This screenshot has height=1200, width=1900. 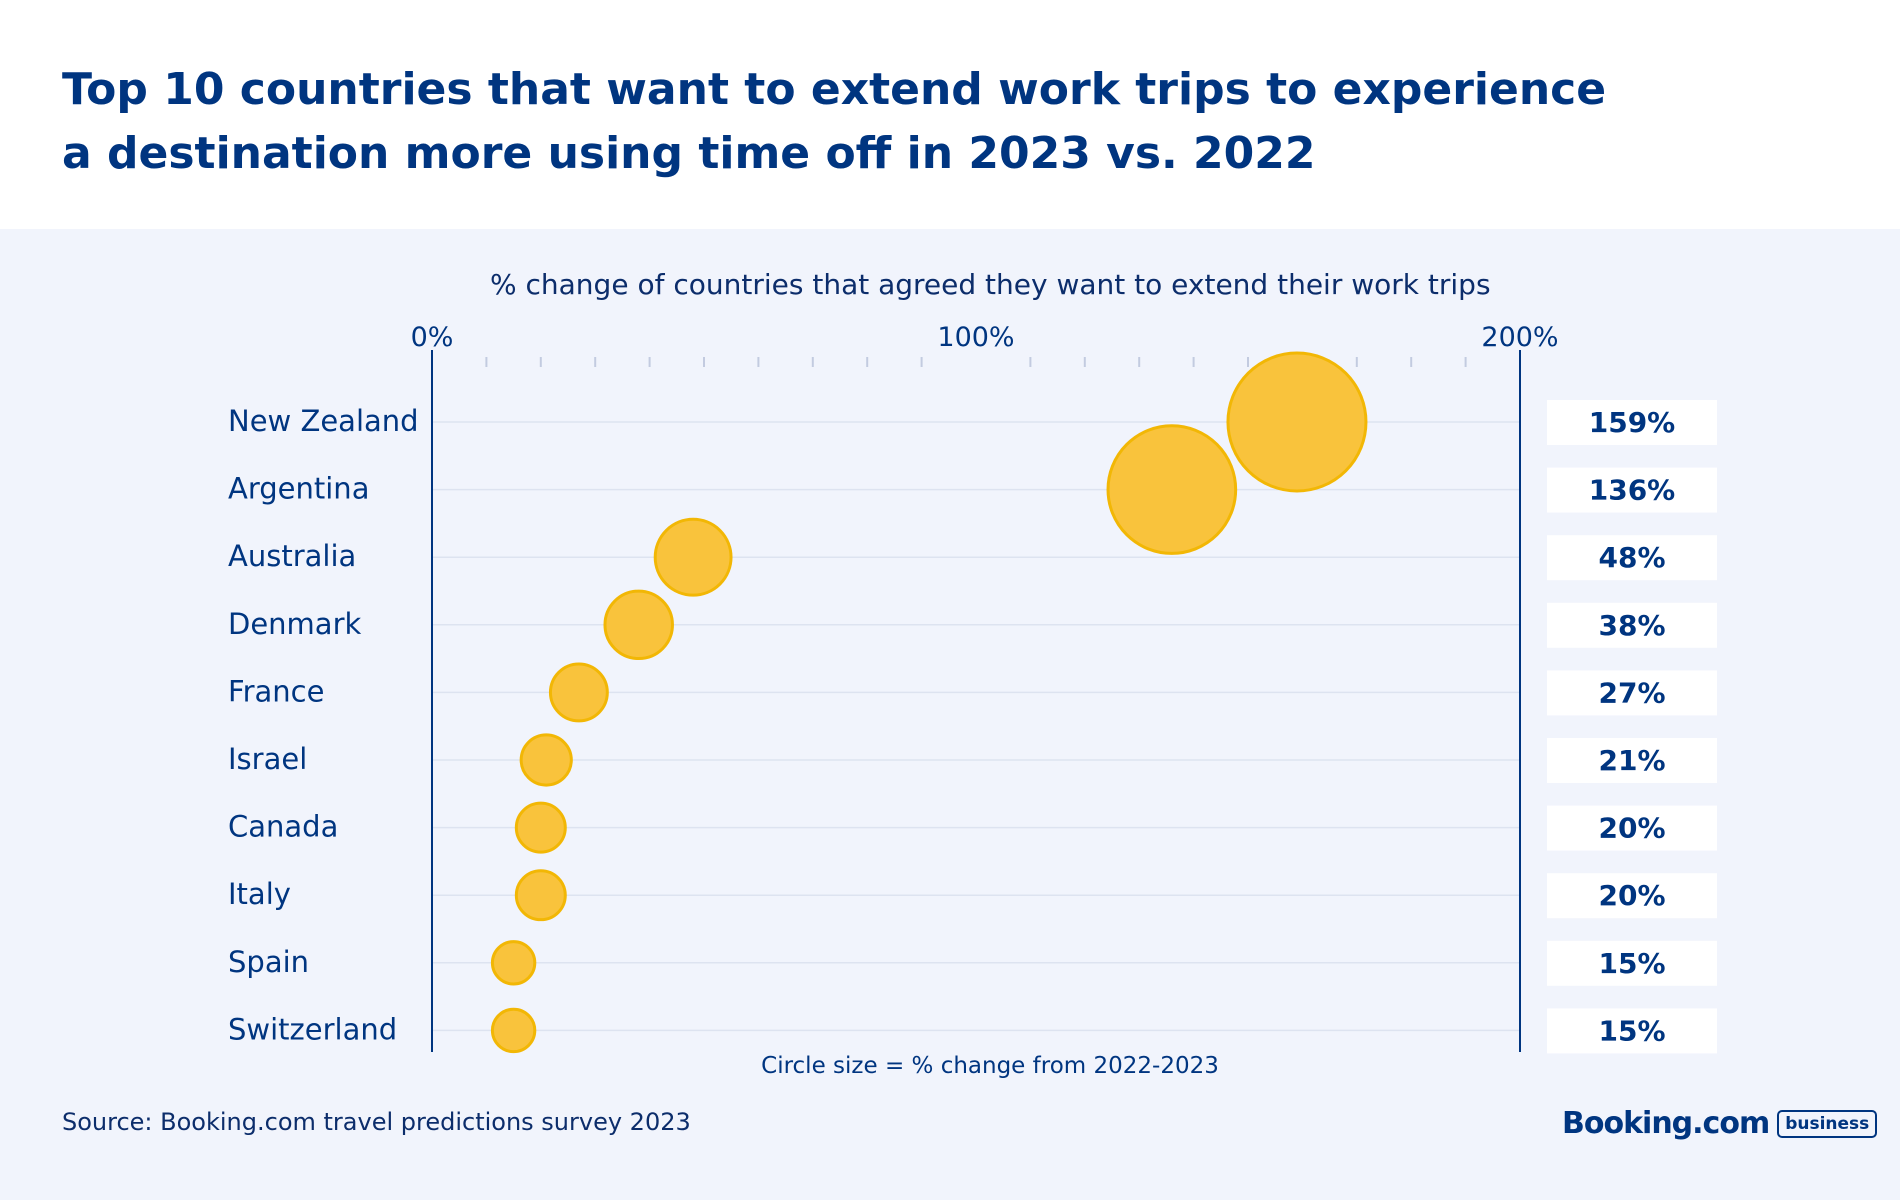 What do you see at coordinates (975, 337) in the screenshot?
I see `x-tick-label: 100%` at bounding box center [975, 337].